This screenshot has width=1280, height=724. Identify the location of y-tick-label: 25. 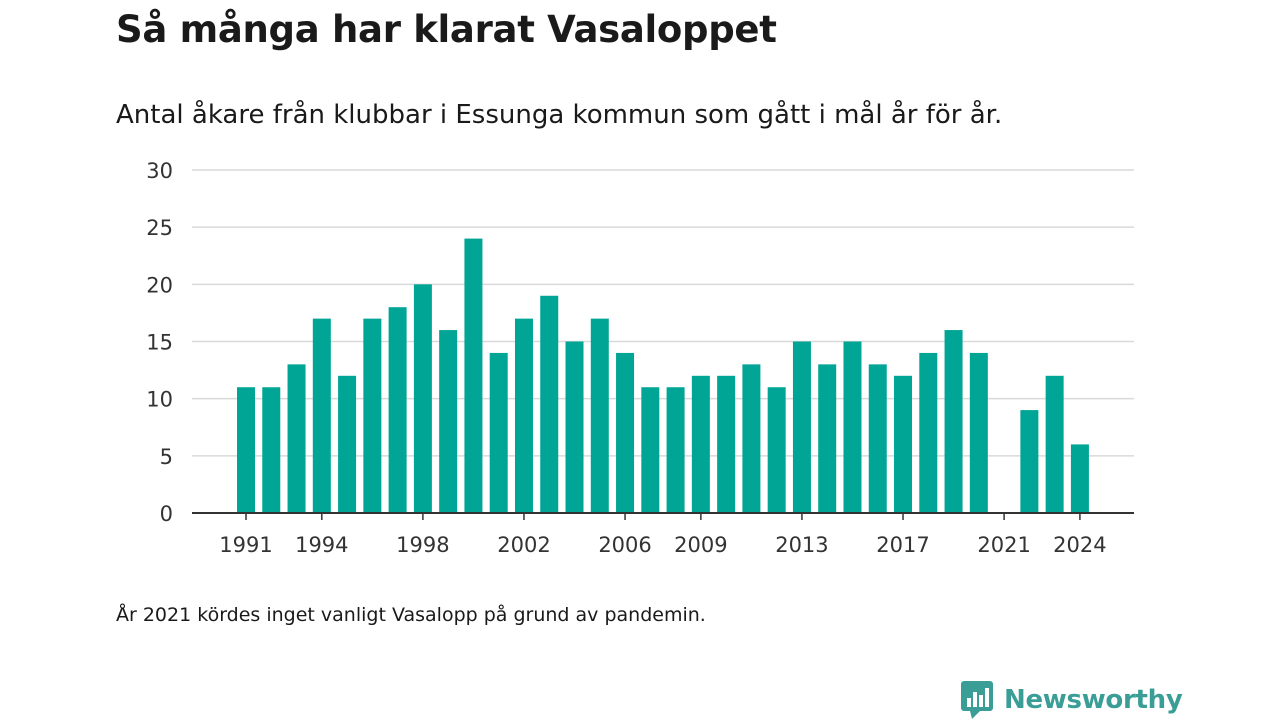
(159, 228).